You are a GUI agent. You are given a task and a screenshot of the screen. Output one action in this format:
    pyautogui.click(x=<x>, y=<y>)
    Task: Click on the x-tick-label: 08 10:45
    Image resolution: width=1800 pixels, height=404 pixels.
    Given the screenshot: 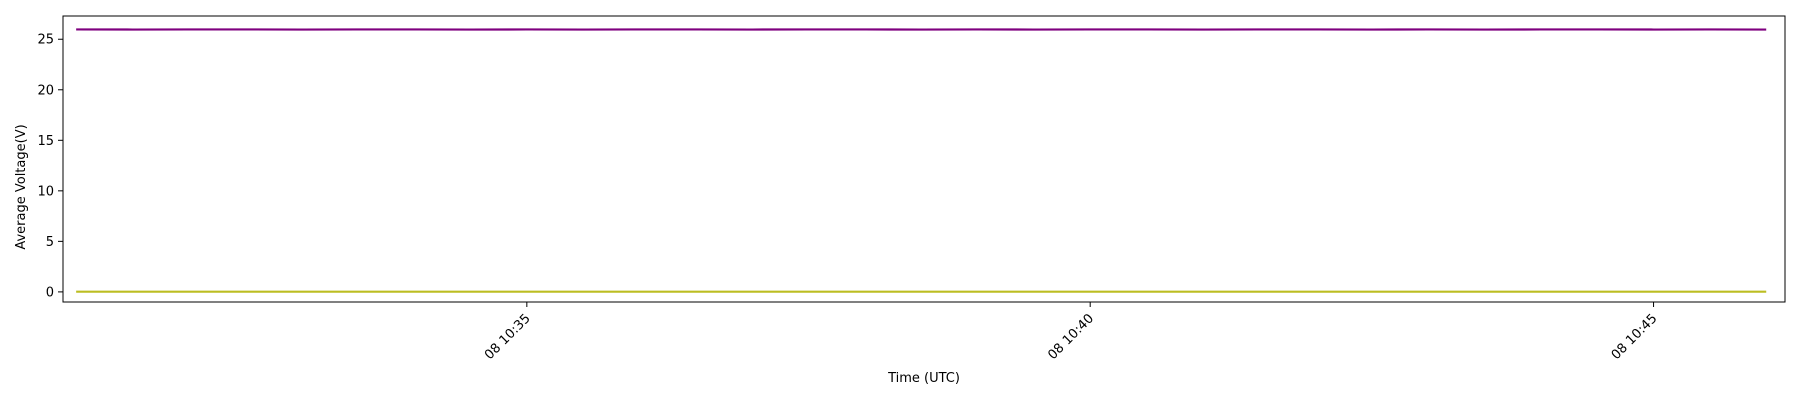 What is the action you would take?
    pyautogui.click(x=1635, y=337)
    